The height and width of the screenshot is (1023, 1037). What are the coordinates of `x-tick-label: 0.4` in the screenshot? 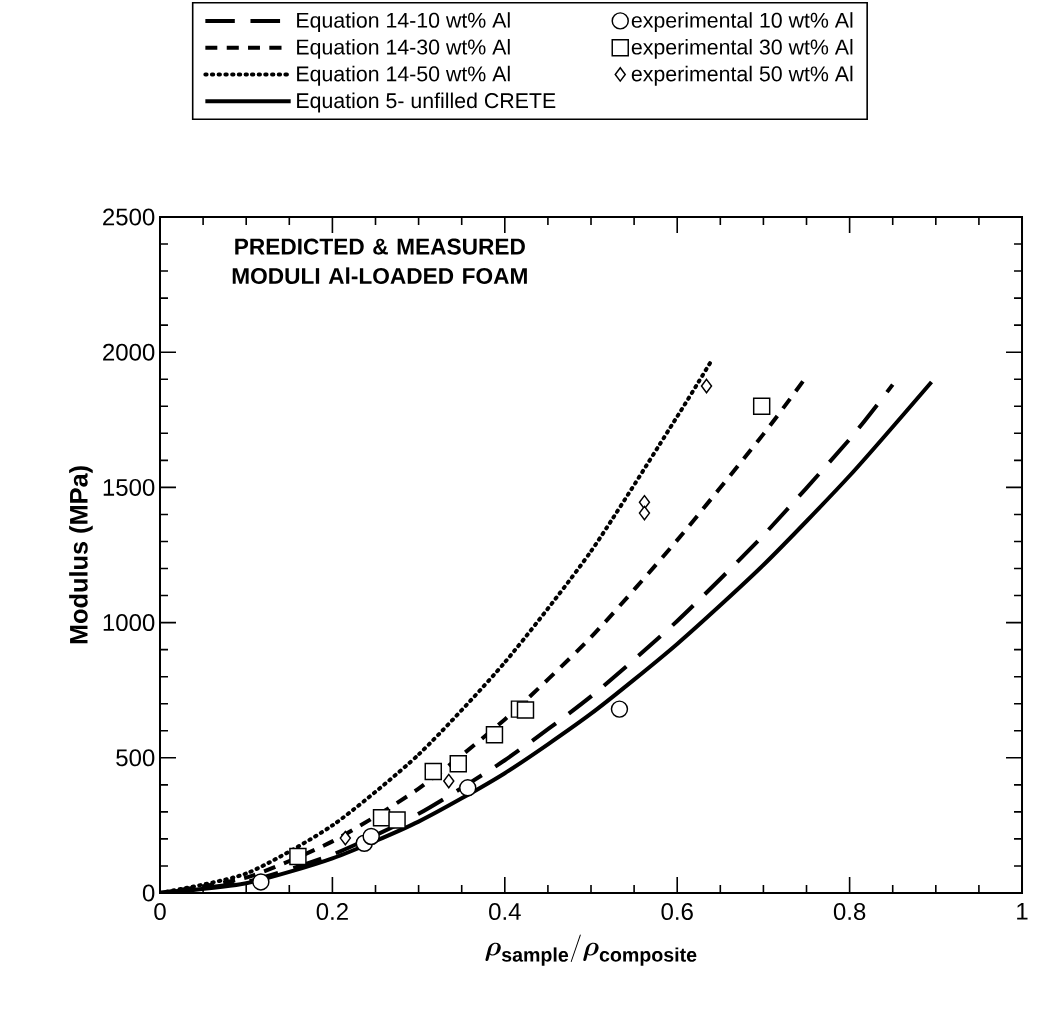 It's located at (505, 912).